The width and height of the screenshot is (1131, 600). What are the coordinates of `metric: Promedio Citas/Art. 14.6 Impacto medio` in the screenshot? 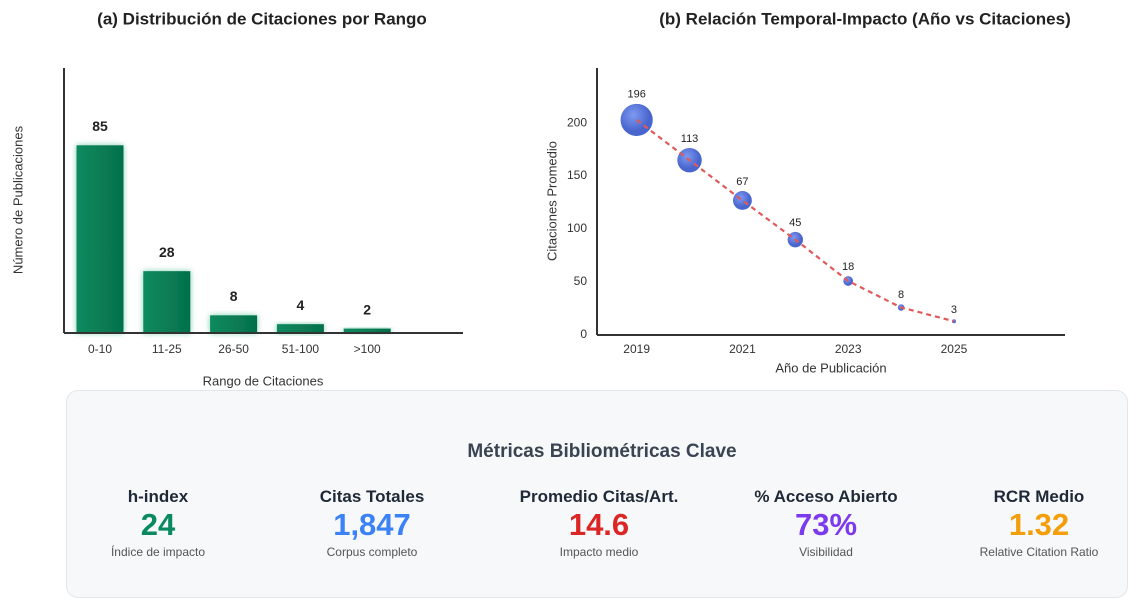 It's located at (599, 523).